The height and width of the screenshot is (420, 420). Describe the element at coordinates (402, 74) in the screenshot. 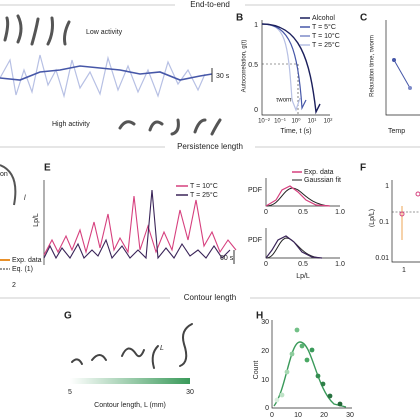

I see `trend` at that location.